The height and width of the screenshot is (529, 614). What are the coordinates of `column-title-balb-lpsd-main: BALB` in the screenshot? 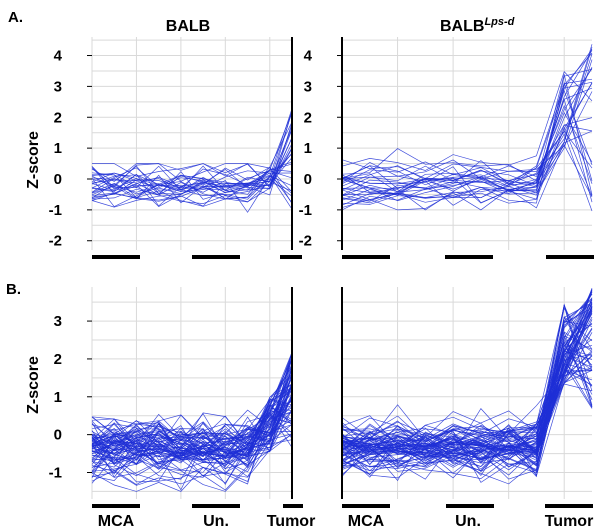 It's located at (462, 26).